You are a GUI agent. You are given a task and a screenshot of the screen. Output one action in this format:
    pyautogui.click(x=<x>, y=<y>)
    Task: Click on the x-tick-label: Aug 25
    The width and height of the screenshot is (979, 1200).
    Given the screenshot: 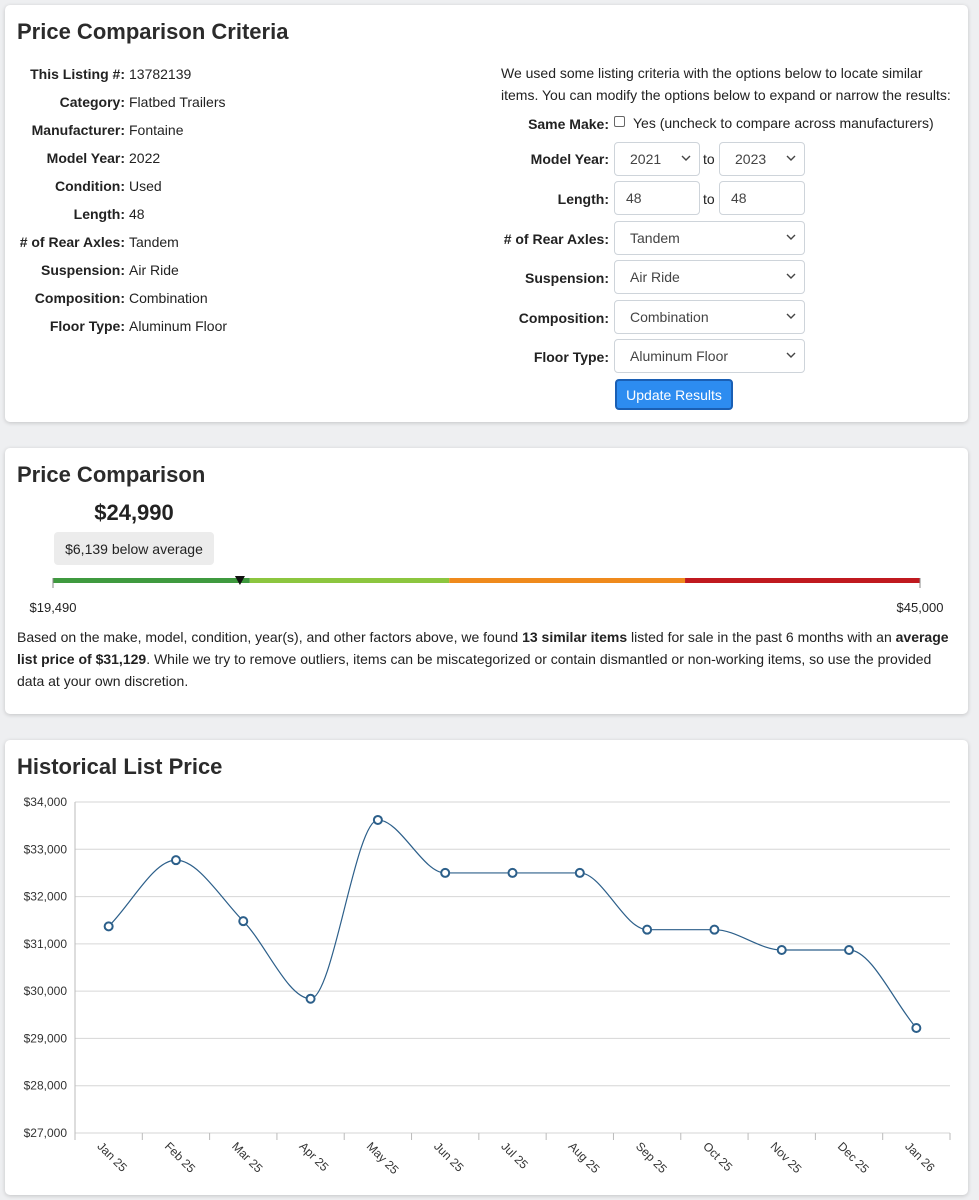 What is the action you would take?
    pyautogui.click(x=584, y=1157)
    